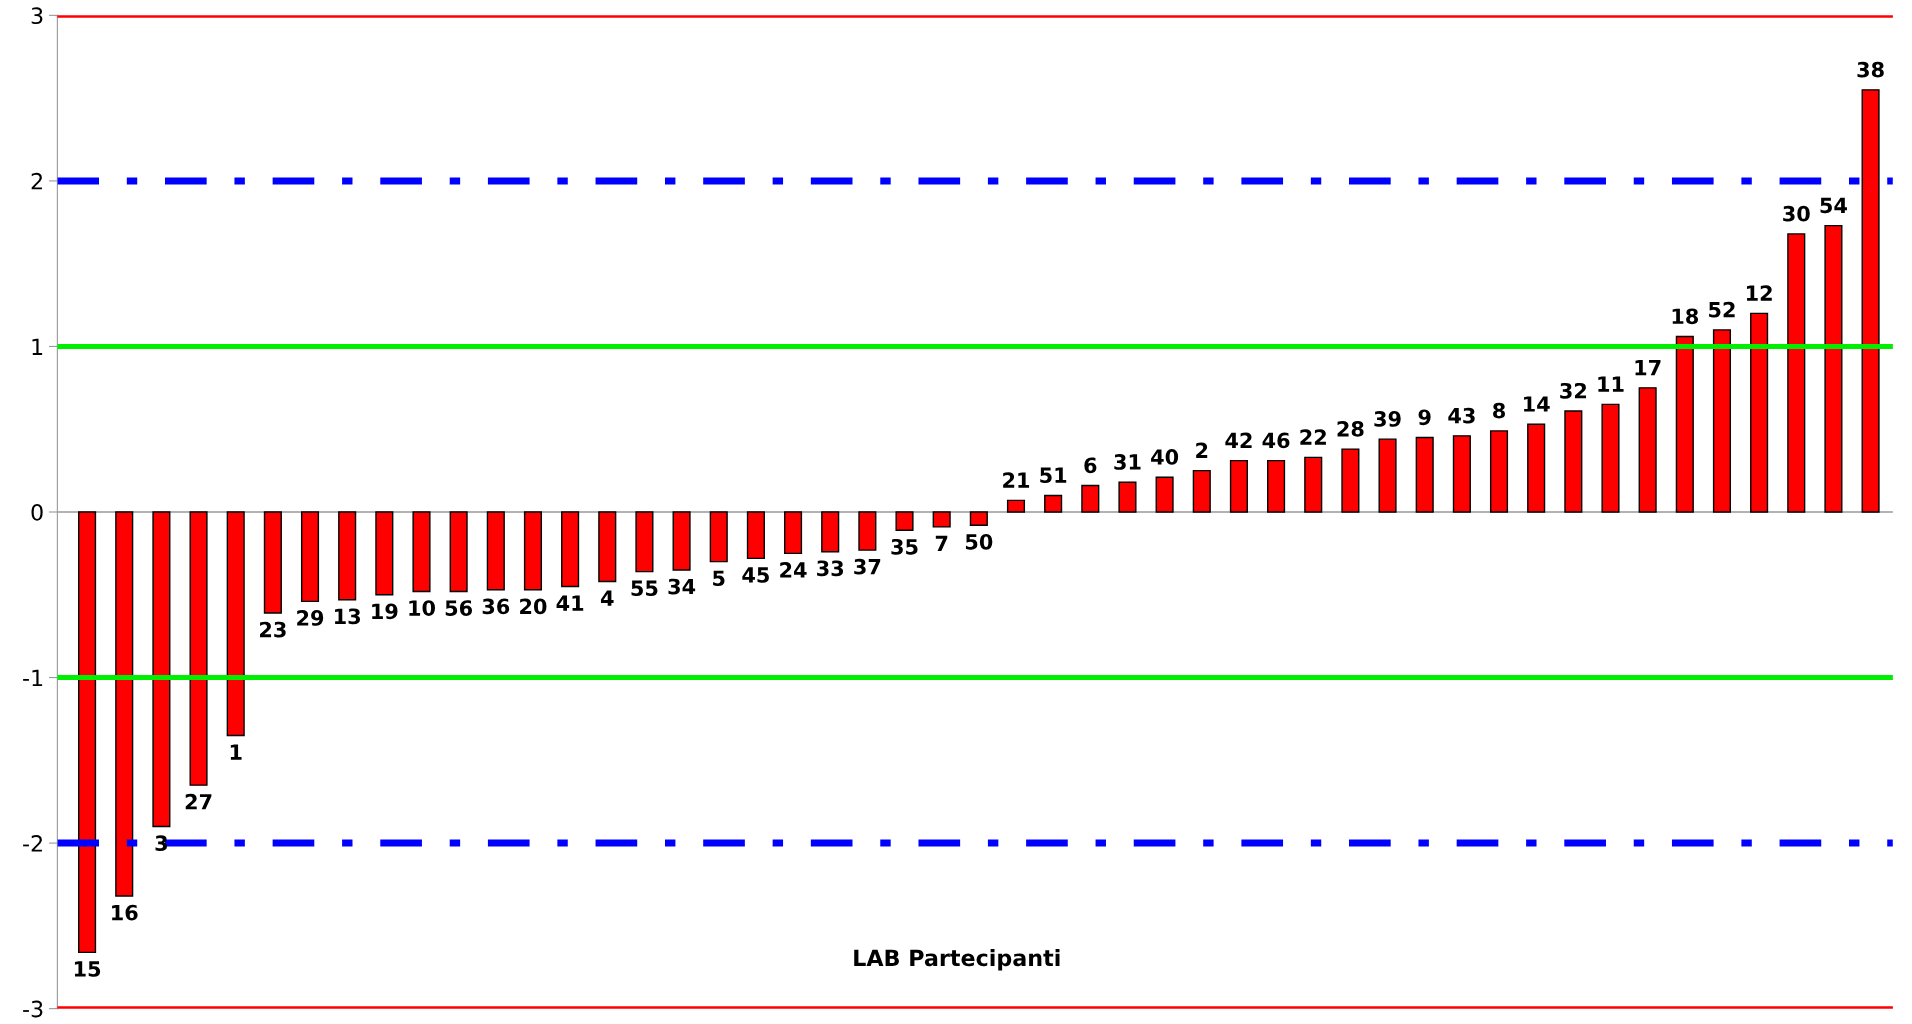 The width and height of the screenshot is (1912, 1024). Describe the element at coordinates (1350, 428) in the screenshot. I see `x-tick-label: 28` at that location.